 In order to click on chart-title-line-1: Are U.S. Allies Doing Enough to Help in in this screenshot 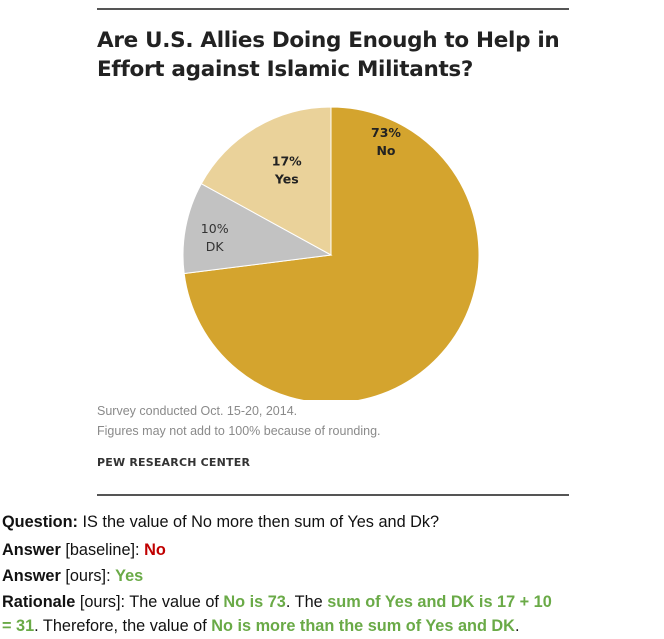, I will do `click(328, 40)`.